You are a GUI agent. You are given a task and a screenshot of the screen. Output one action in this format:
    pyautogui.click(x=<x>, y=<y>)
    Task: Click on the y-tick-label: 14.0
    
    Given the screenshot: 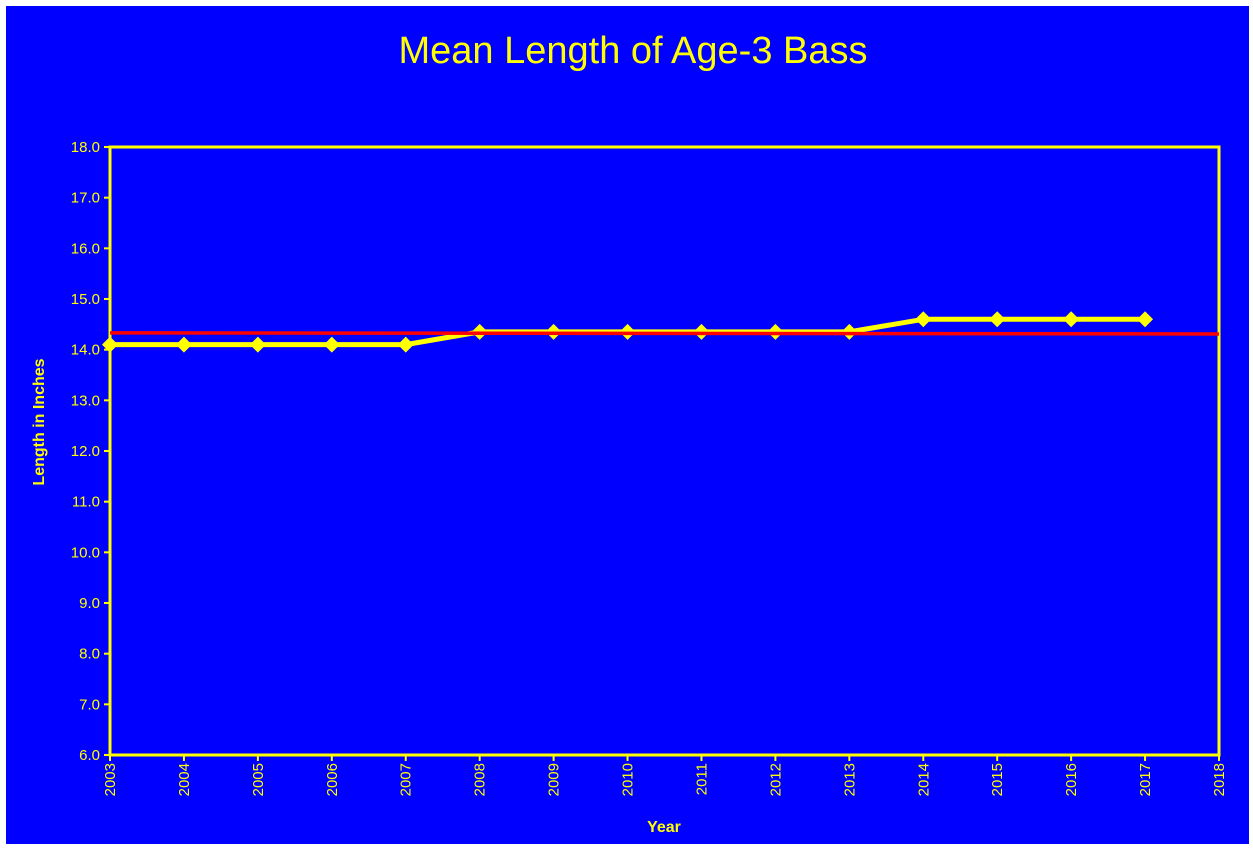 What is the action you would take?
    pyautogui.click(x=85, y=350)
    